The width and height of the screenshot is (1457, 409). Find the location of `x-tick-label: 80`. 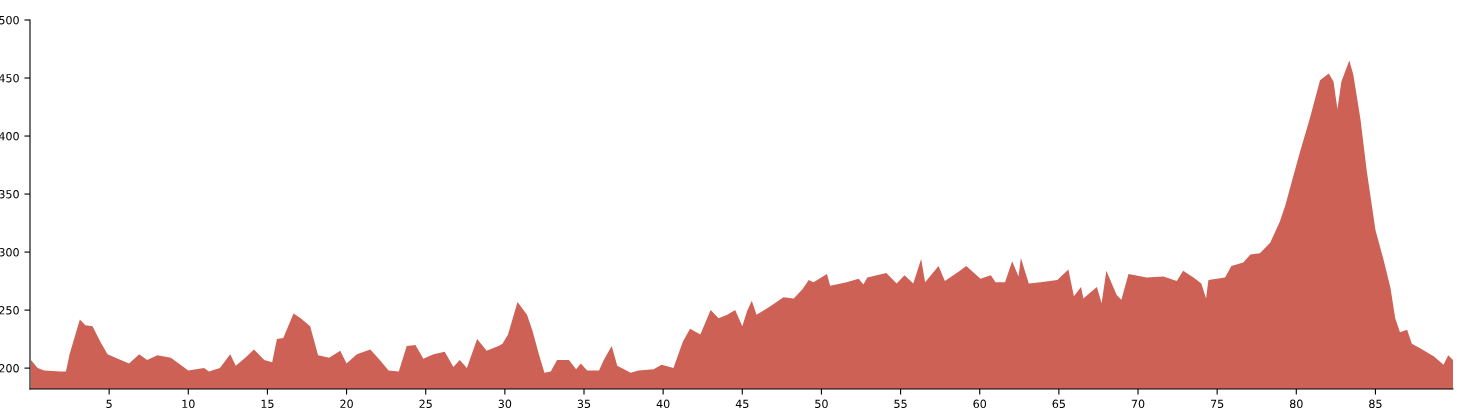

x-tick-label: 80 is located at coordinates (1296, 404).